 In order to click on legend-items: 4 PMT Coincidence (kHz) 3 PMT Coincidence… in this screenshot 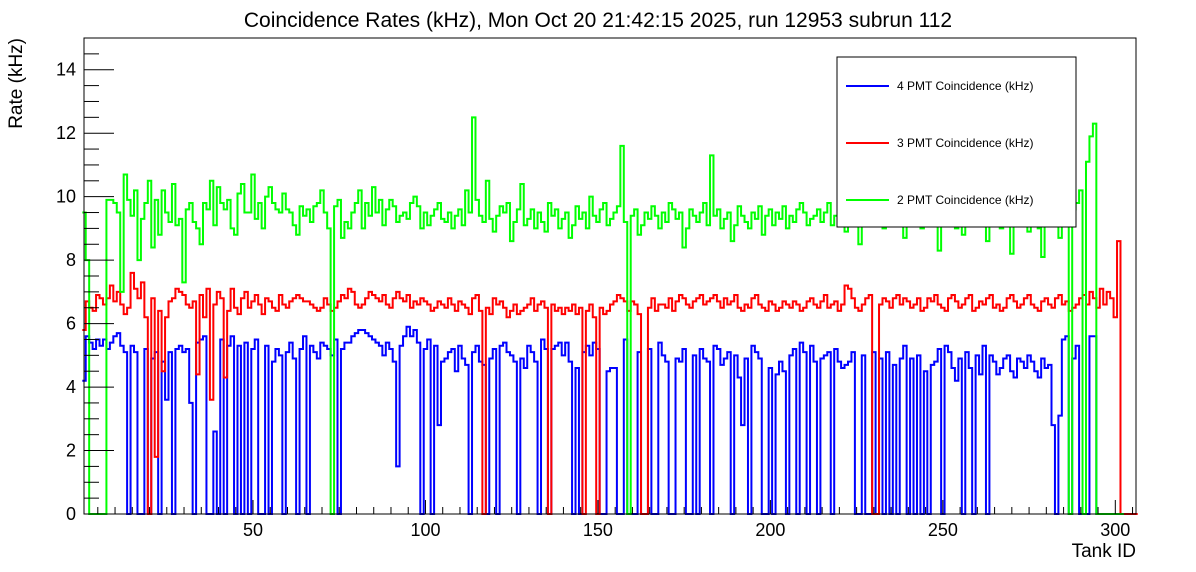, I will do `click(940, 143)`.